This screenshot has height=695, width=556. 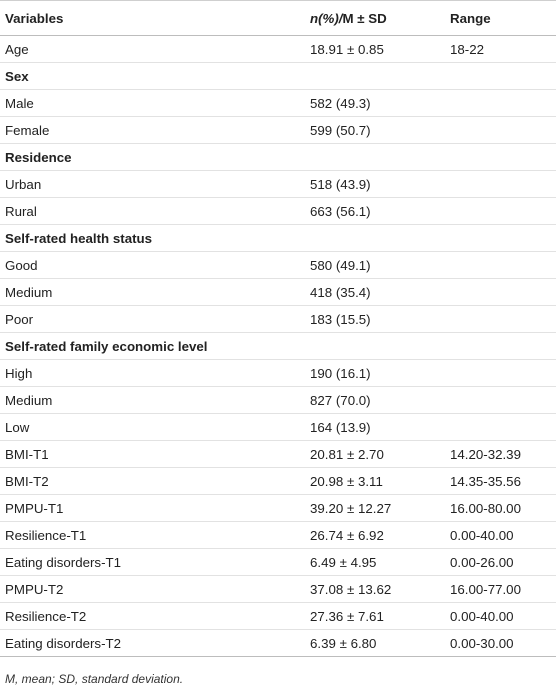 I want to click on cell: 20.81 ± 2.70, so click(x=375, y=454).